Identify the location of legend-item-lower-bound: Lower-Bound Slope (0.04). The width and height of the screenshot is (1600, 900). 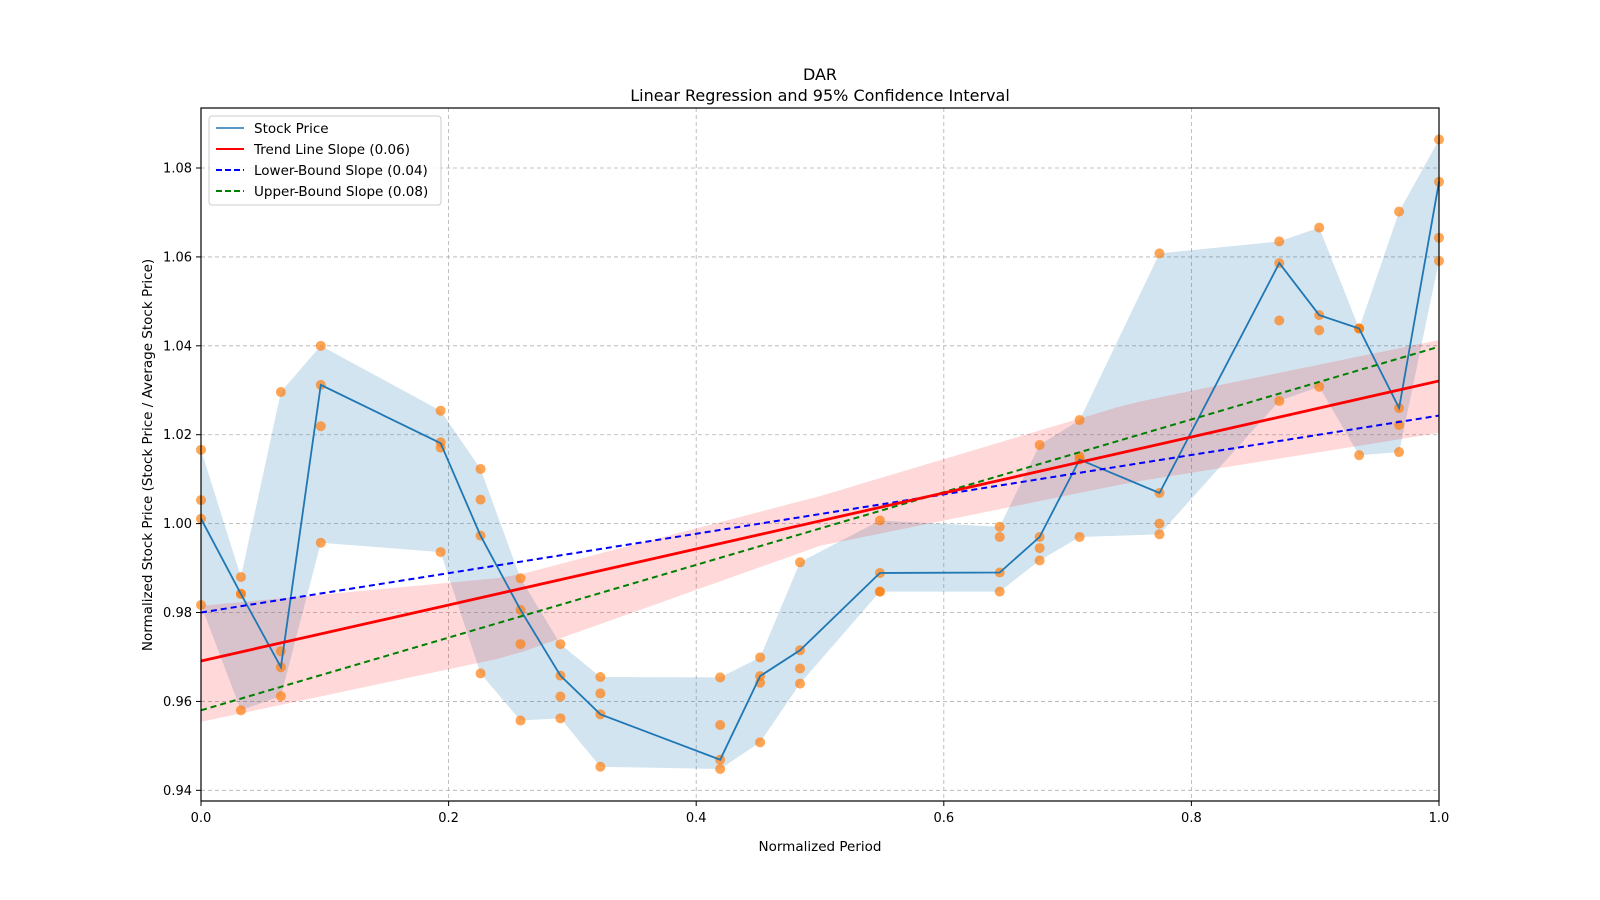
(322, 171).